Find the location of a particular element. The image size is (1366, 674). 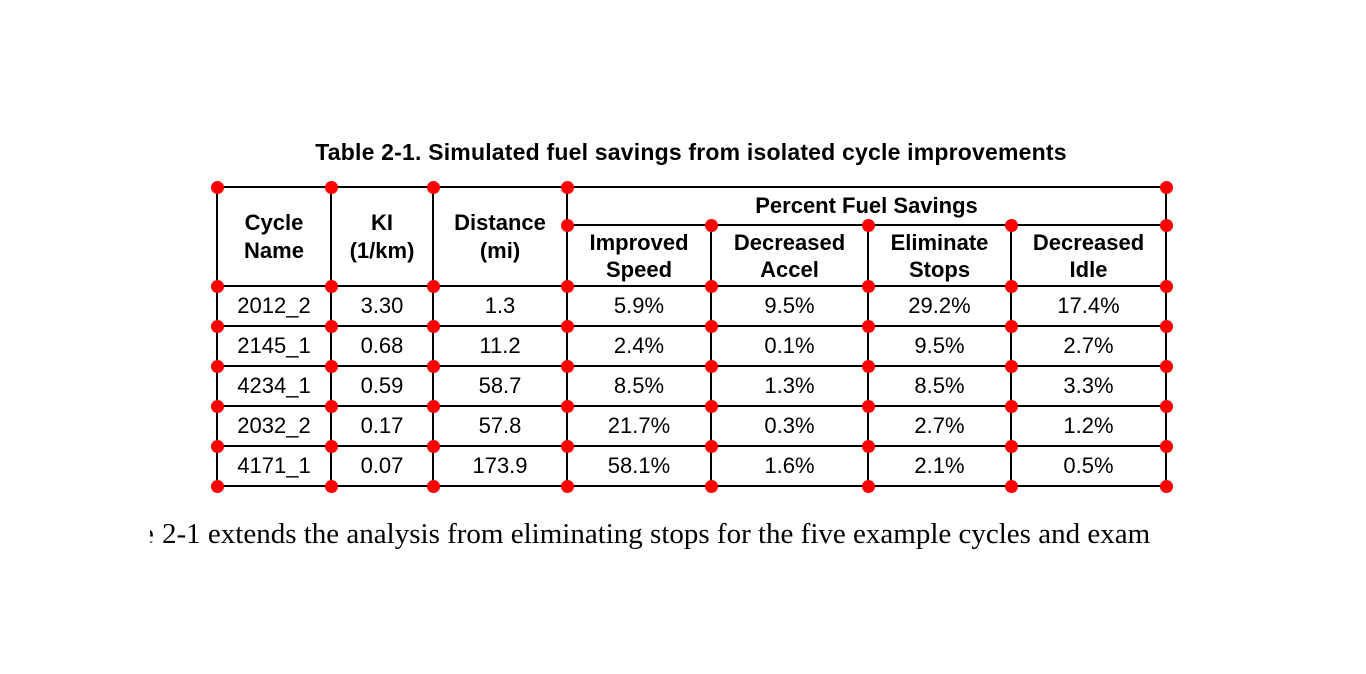

cell-decreased-idle: 17.4% is located at coordinates (1088, 306).